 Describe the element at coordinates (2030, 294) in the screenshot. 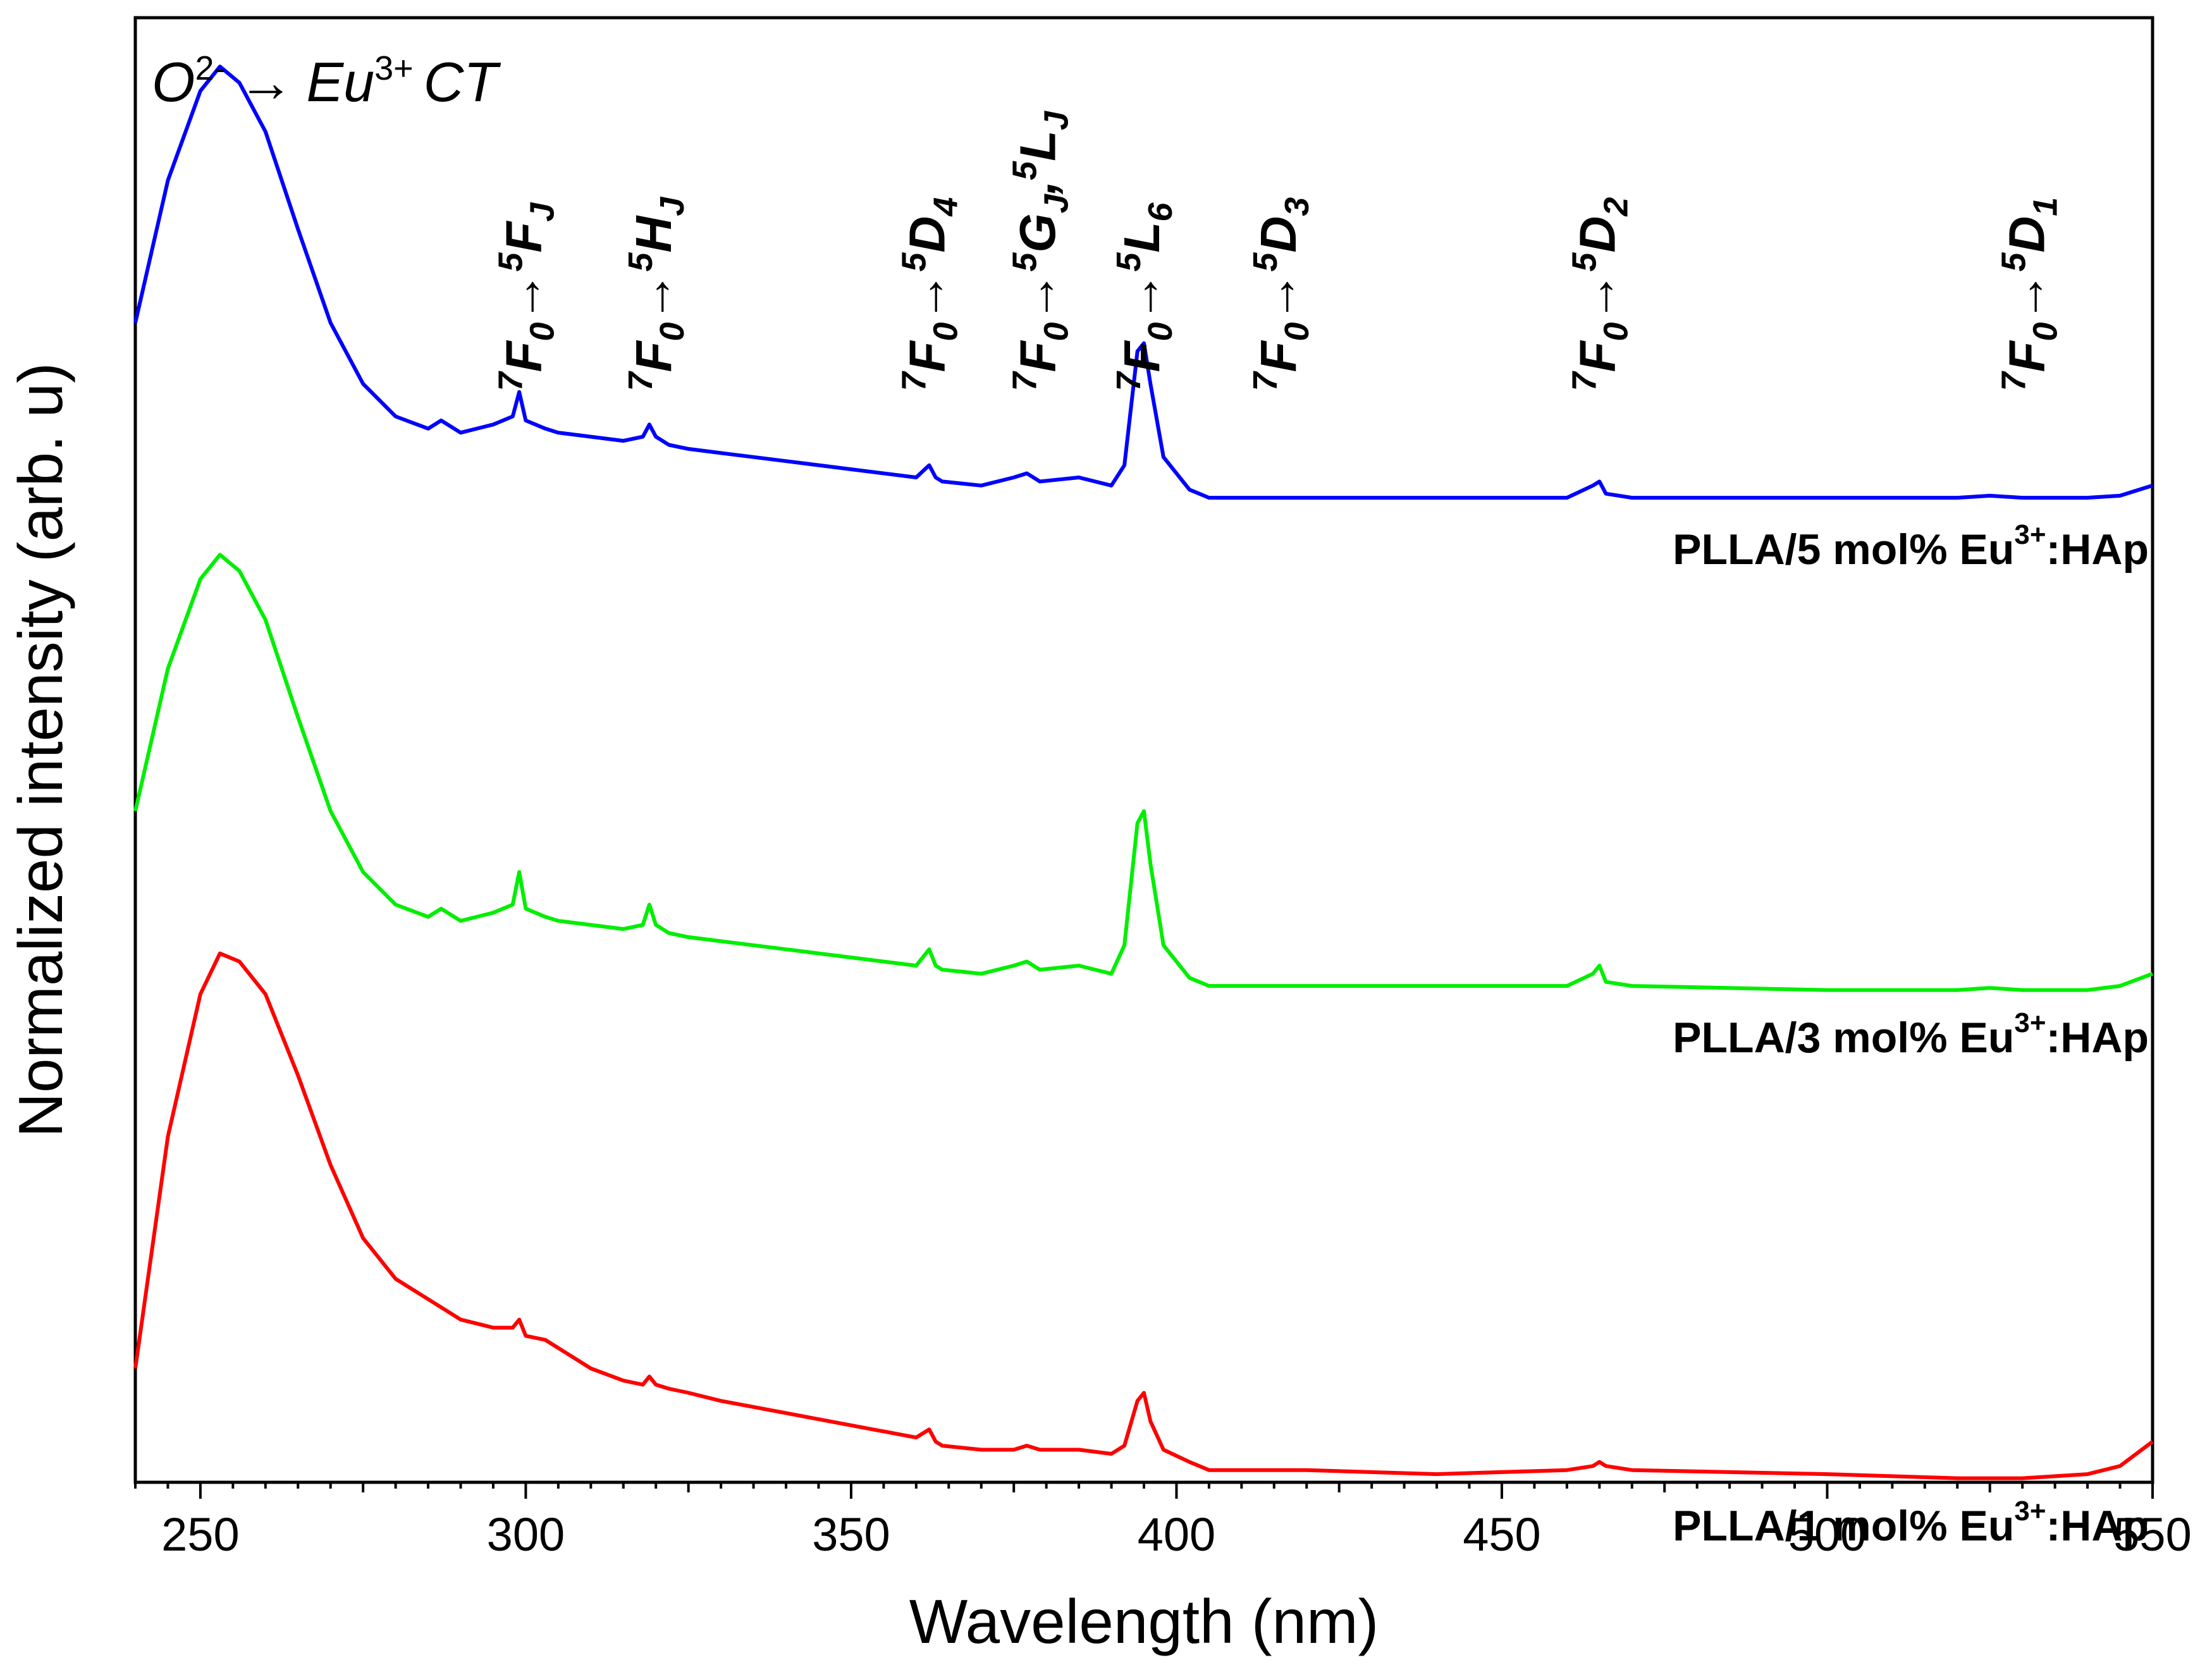

I see `transition-label-7: 7F0→5D1` at that location.